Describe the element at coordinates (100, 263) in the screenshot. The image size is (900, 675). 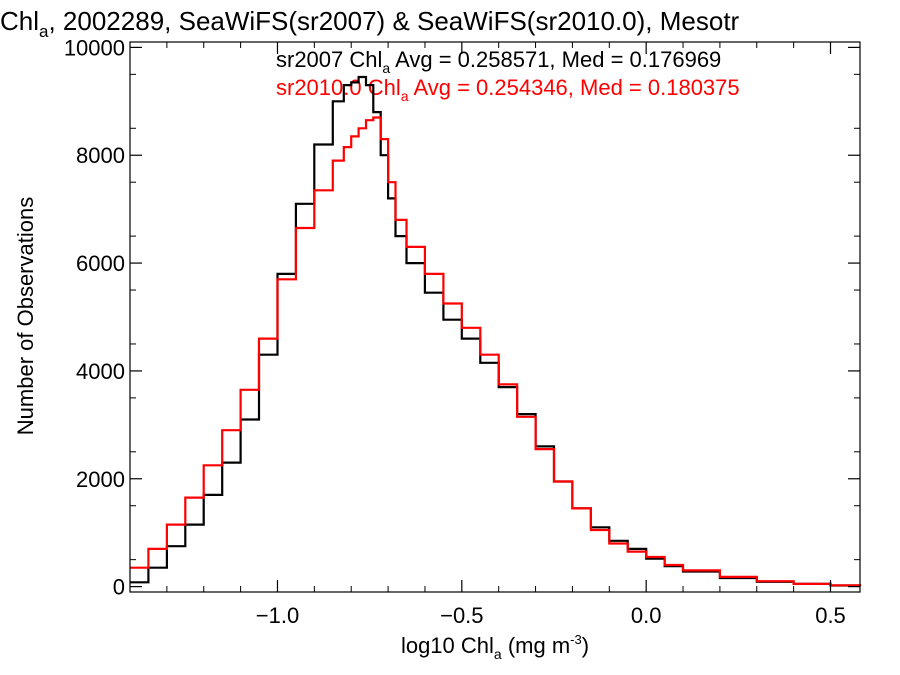
I see `y-tick-label: 6000` at that location.